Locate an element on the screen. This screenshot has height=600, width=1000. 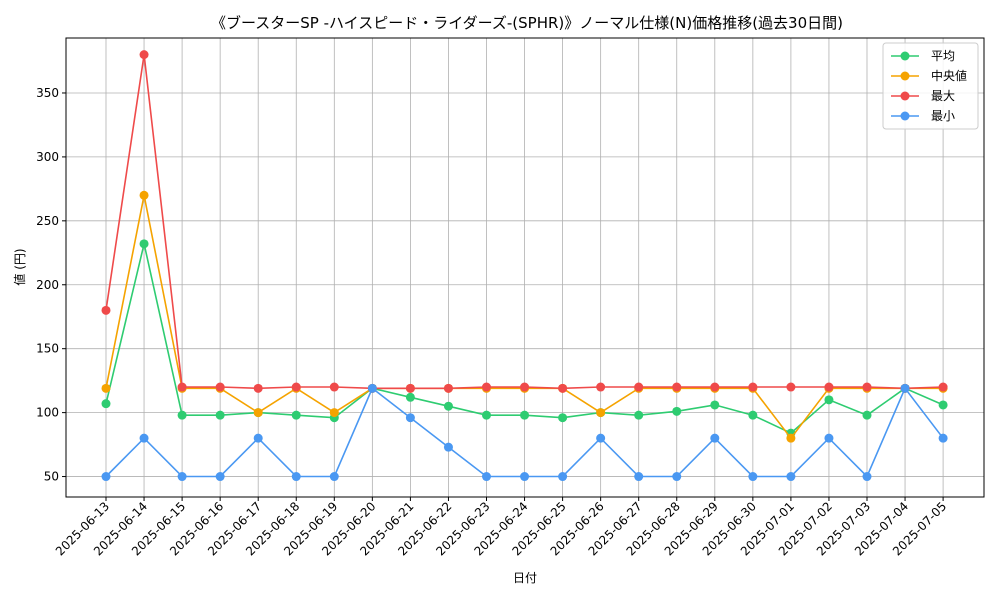
y-tick-label: 200 is located at coordinates (47, 285).